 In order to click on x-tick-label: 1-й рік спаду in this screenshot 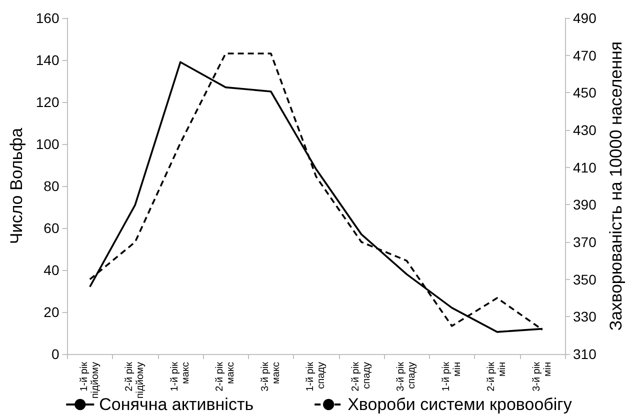, I will do `click(316, 376)`.